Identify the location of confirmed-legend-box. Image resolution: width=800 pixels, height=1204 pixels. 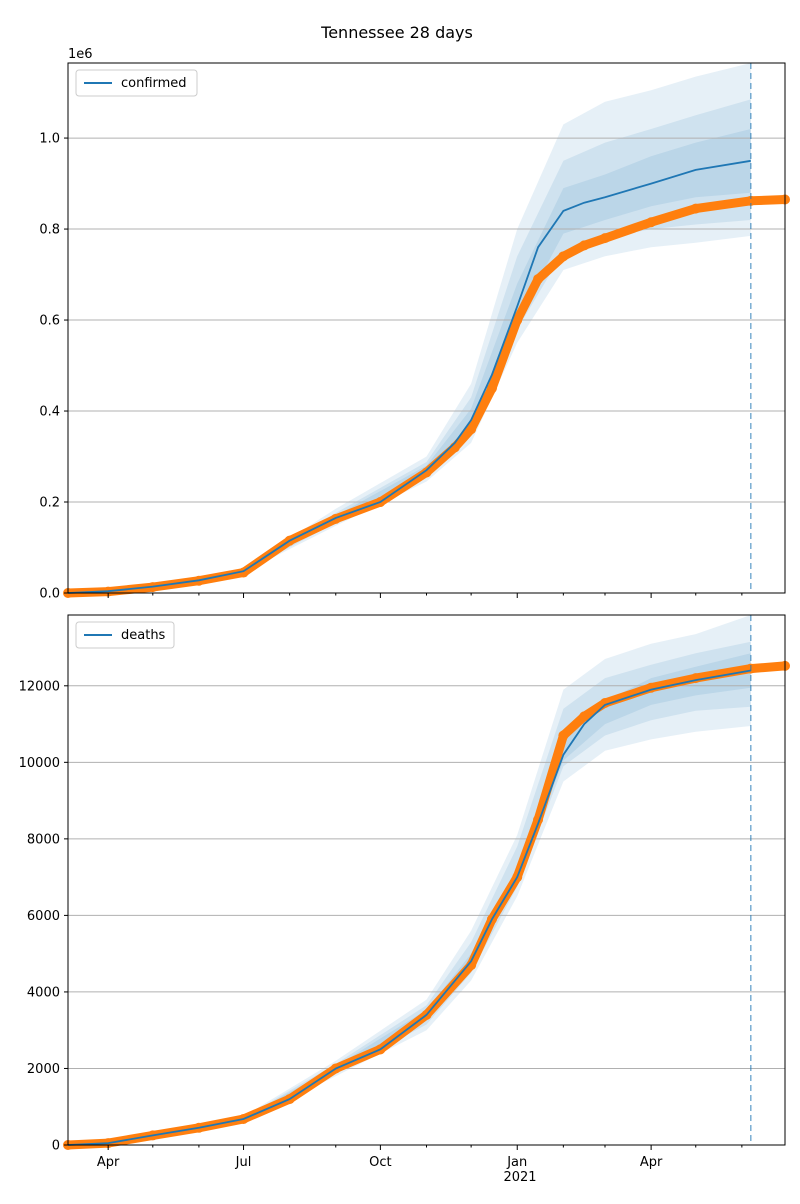
(136, 83).